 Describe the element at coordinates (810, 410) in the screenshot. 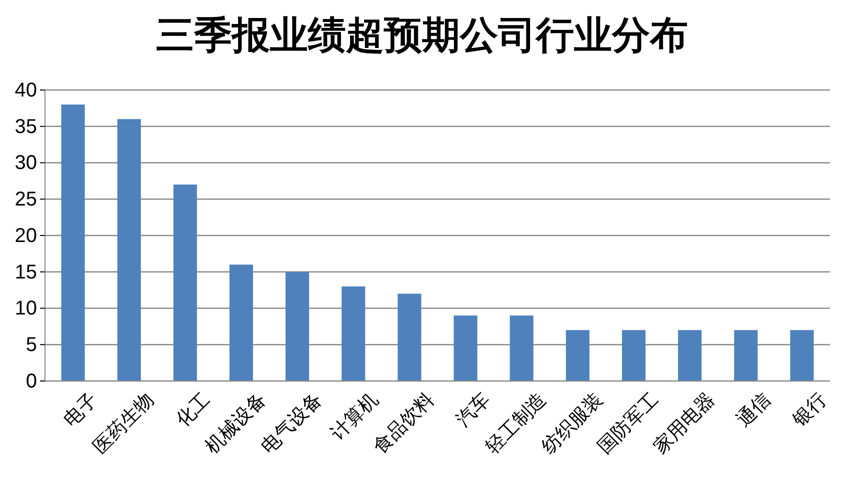

I see `x-tick-label: 银行` at that location.